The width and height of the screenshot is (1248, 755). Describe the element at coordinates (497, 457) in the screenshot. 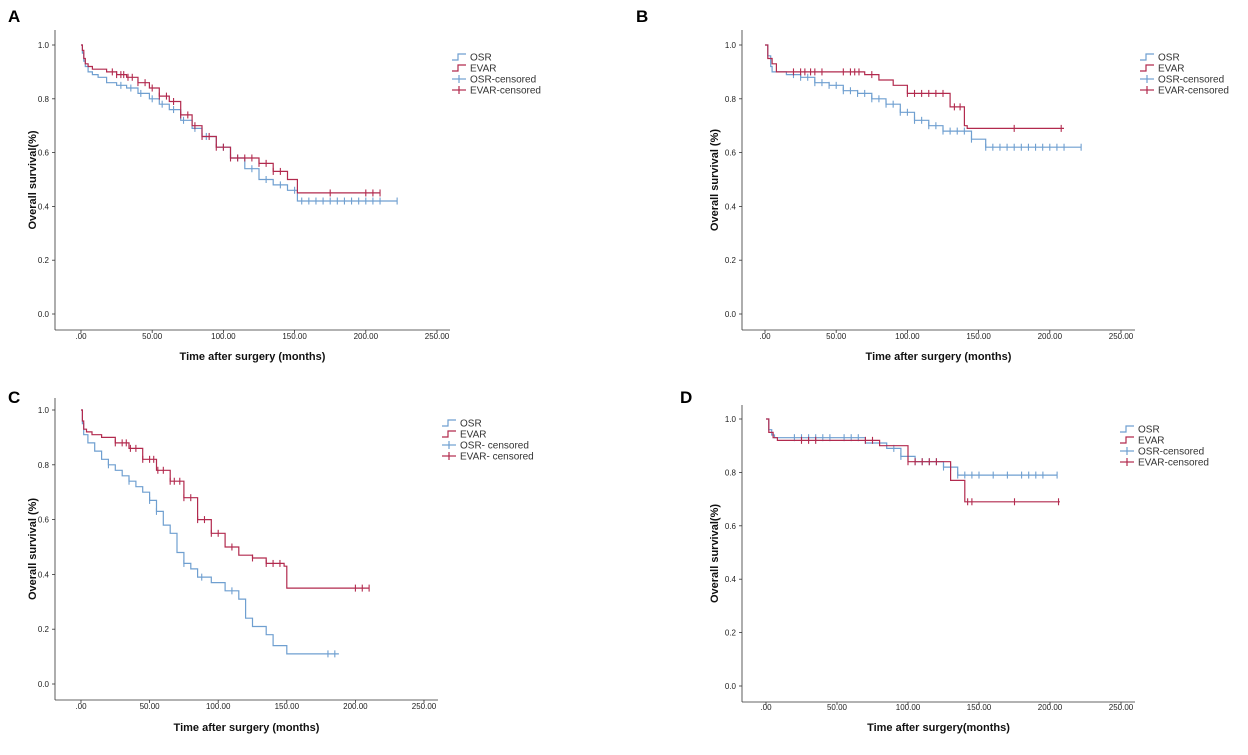

I see `legend-label: EVAR- censored` at that location.